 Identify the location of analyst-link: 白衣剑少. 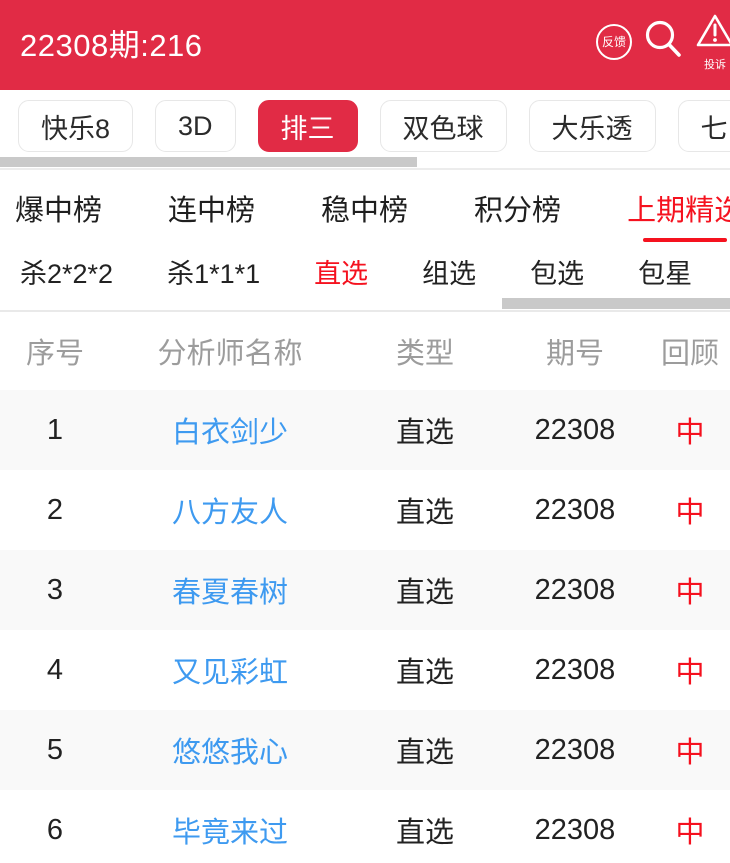
(229, 433).